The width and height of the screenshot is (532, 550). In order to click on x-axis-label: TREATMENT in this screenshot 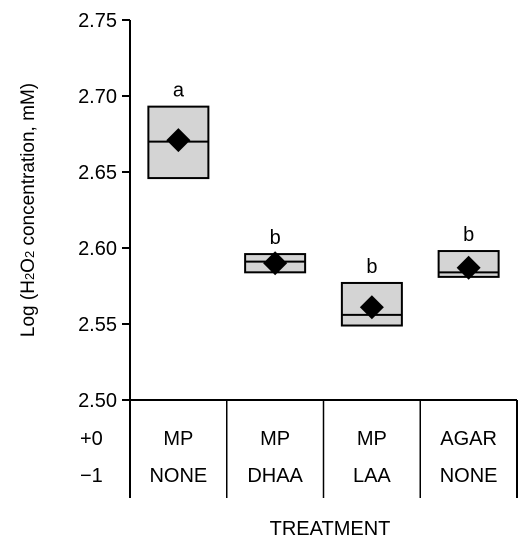, I will do `click(330, 529)`.